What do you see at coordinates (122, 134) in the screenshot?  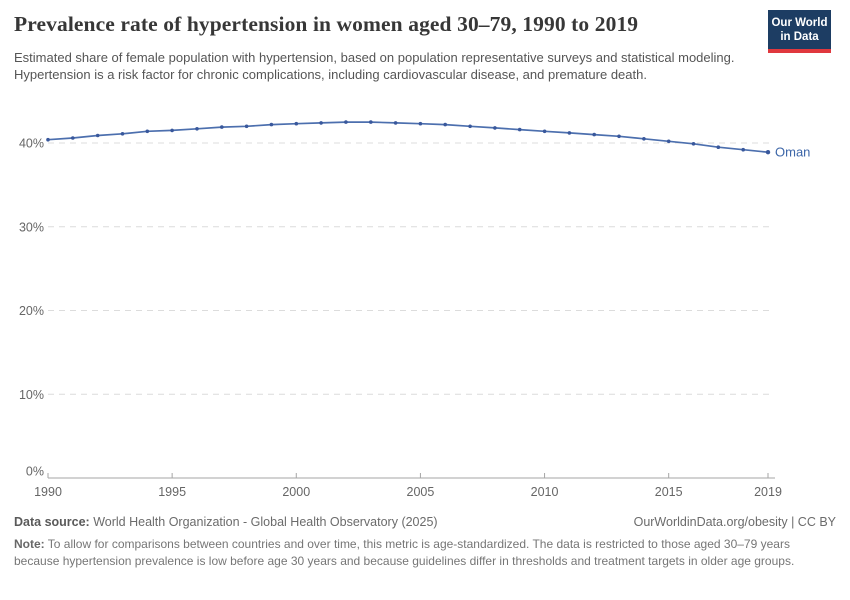 I see `data-point-1993` at bounding box center [122, 134].